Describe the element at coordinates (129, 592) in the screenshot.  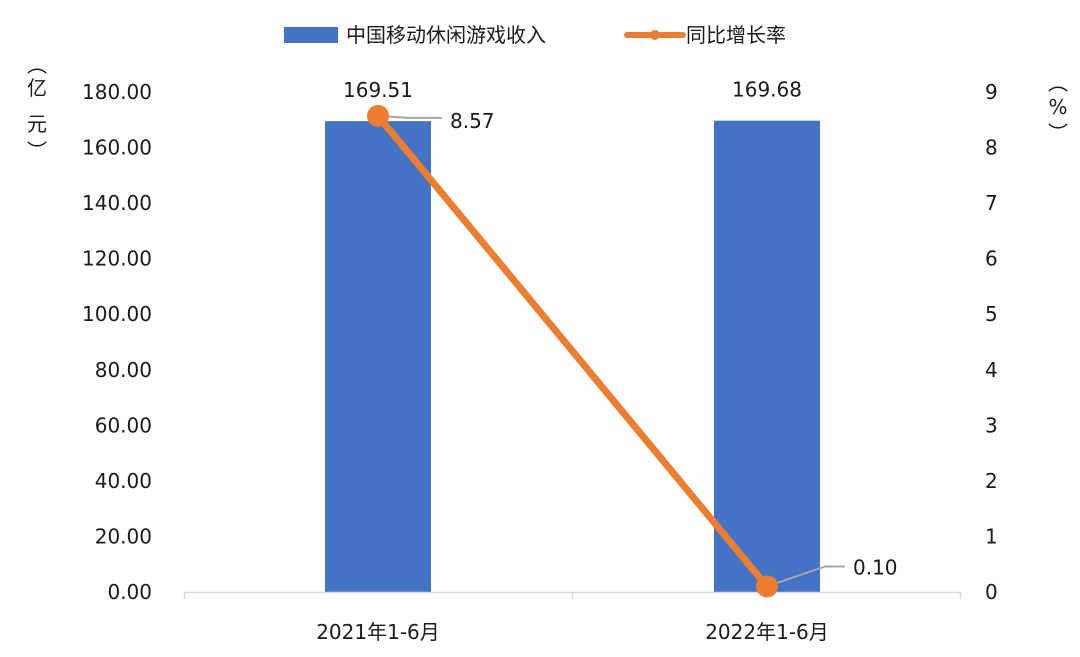
I see `left-tick-label: 0.00` at that location.